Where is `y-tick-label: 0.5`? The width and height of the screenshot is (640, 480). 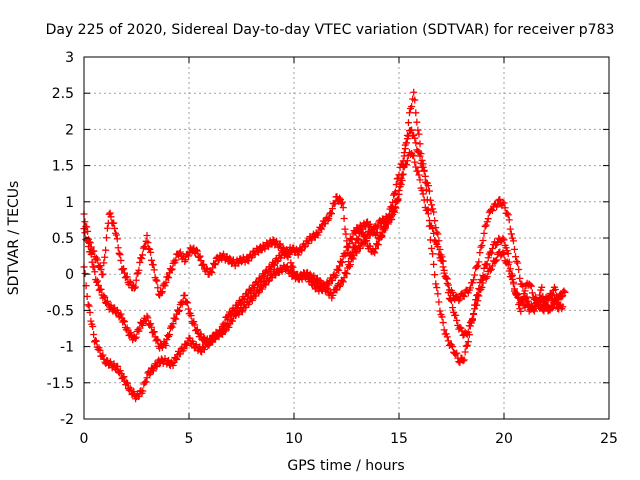
y-tick-label: 0.5 is located at coordinates (63, 239).